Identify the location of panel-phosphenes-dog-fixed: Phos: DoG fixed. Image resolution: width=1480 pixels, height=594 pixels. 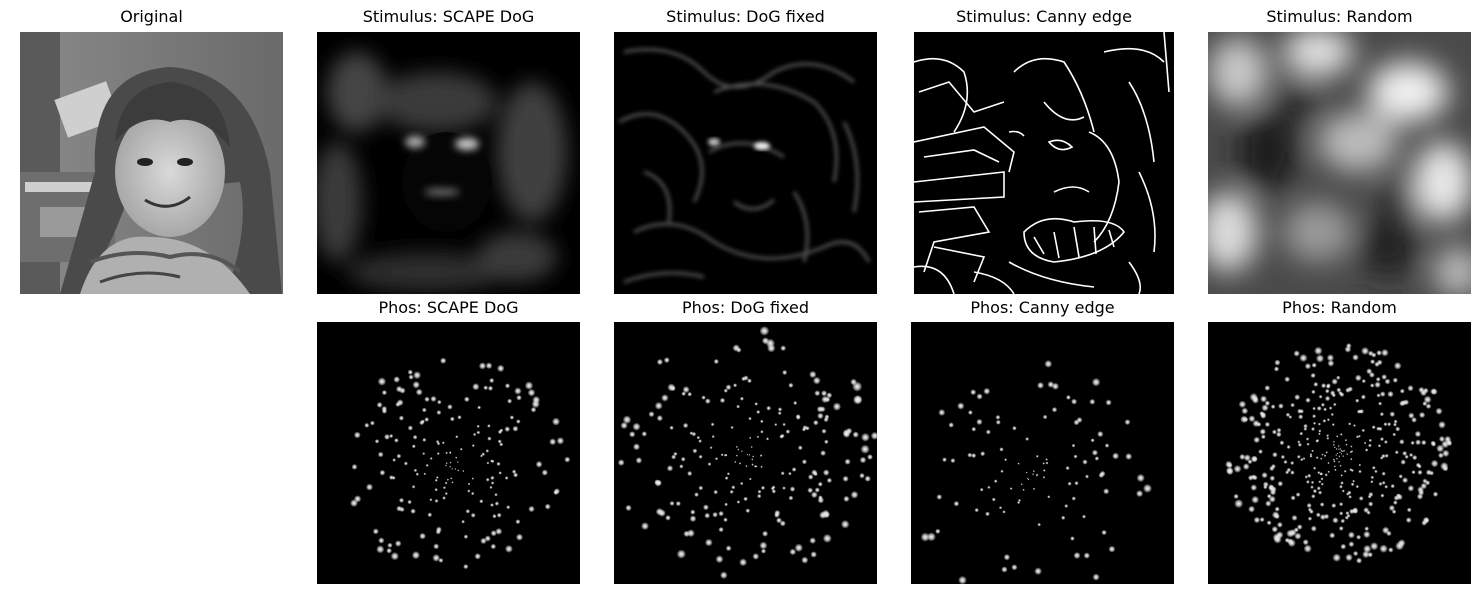
(745, 438).